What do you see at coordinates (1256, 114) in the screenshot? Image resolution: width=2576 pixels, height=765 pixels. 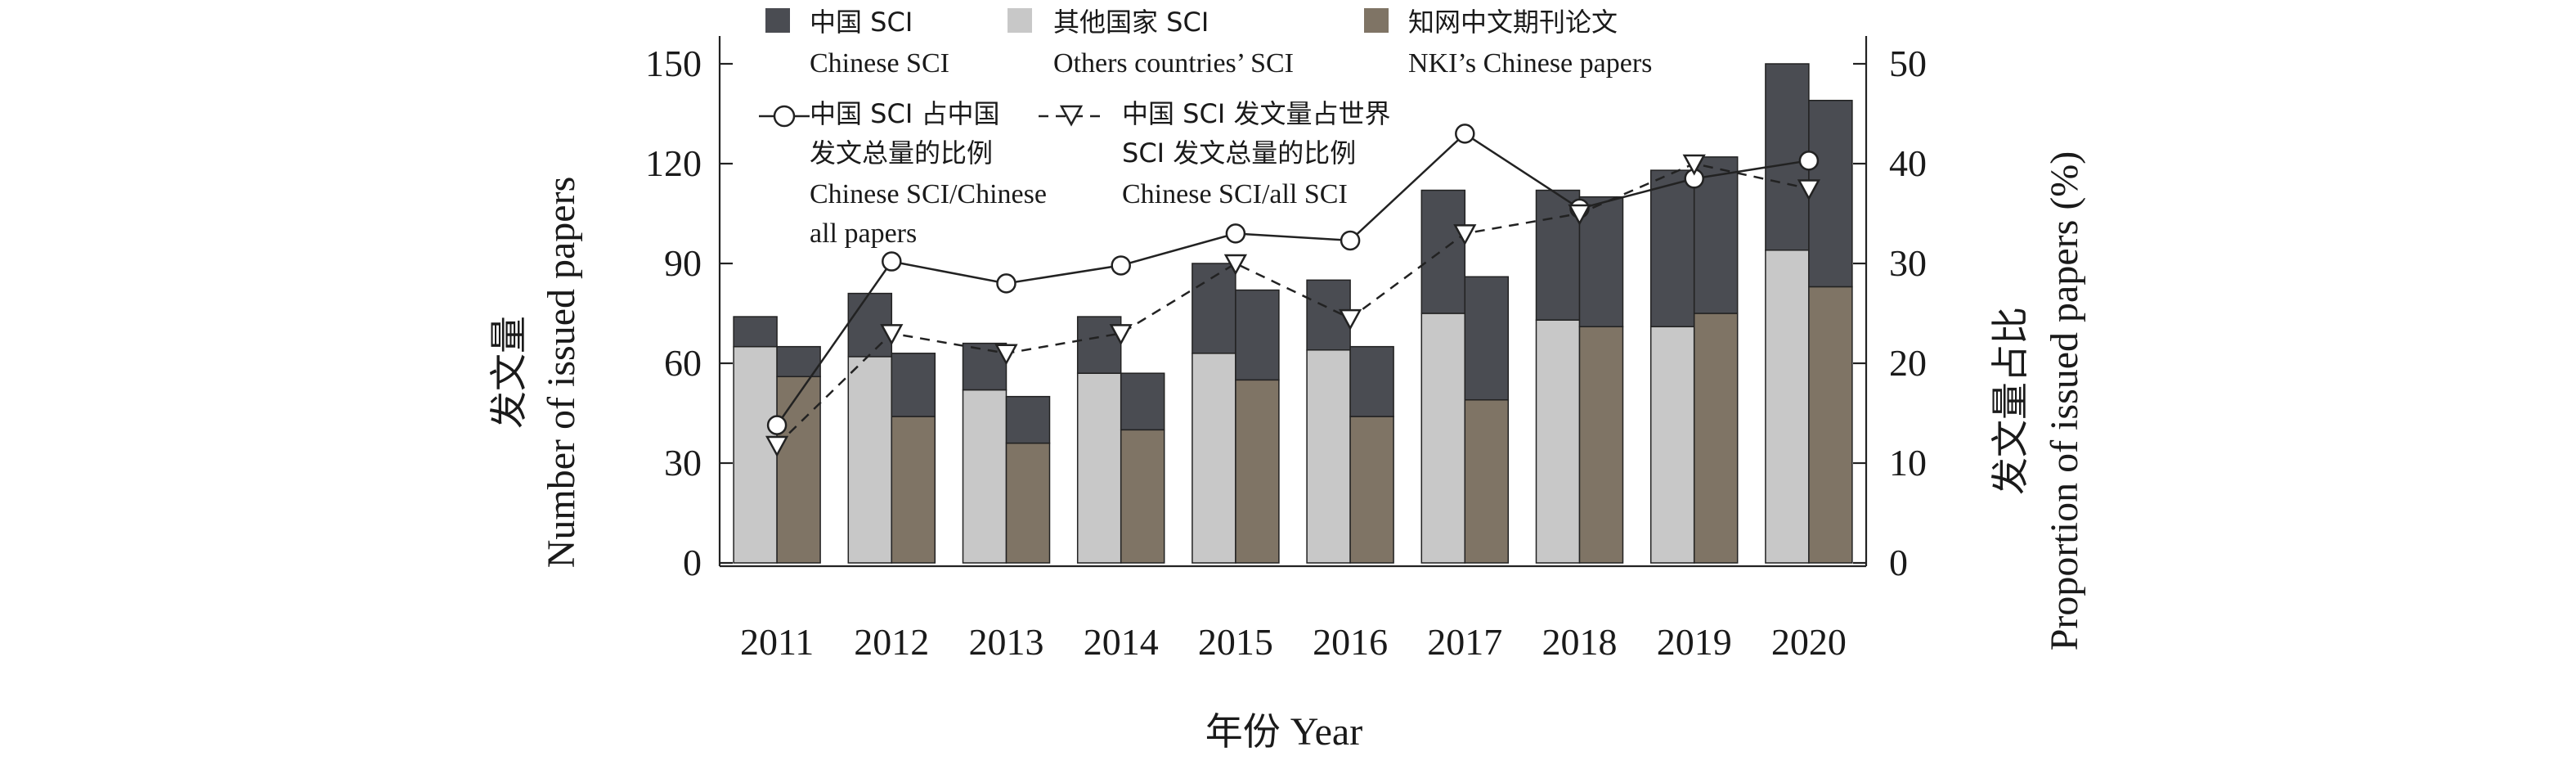 I see `legend-label-line2-cn-1: 中国 SCI 发文量占世界` at bounding box center [1256, 114].